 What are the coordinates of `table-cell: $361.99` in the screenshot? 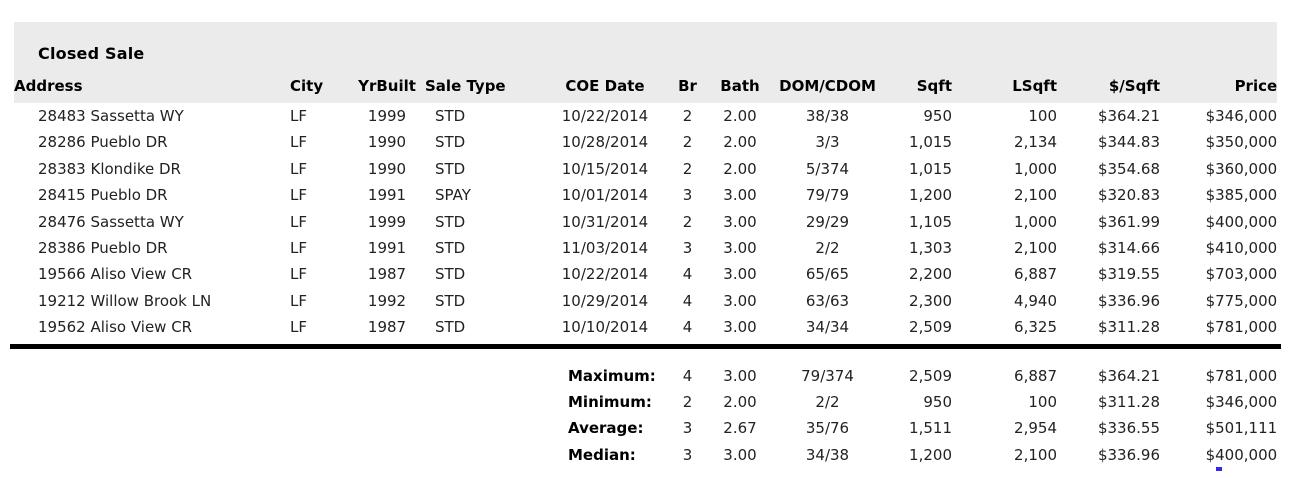 It's located at (1128, 221).